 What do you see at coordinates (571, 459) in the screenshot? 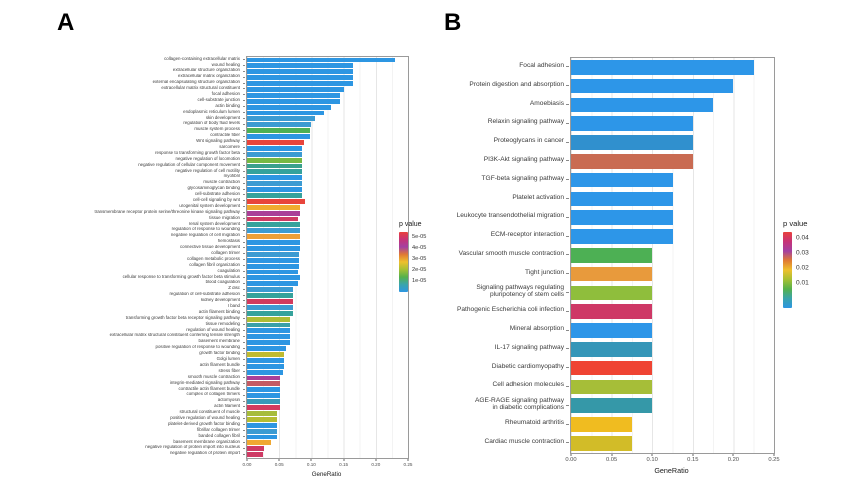
I see `x-tick-label: 0.00` at bounding box center [571, 459].